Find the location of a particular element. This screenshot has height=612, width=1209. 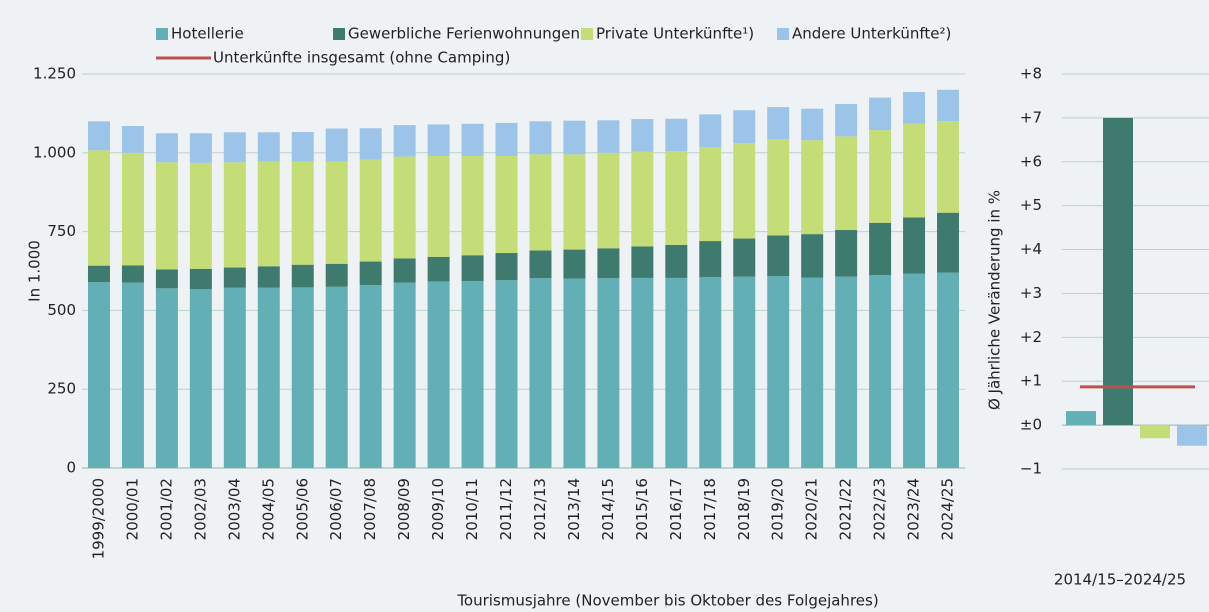

x-tick-label: 2000/01 is located at coordinates (132, 509).